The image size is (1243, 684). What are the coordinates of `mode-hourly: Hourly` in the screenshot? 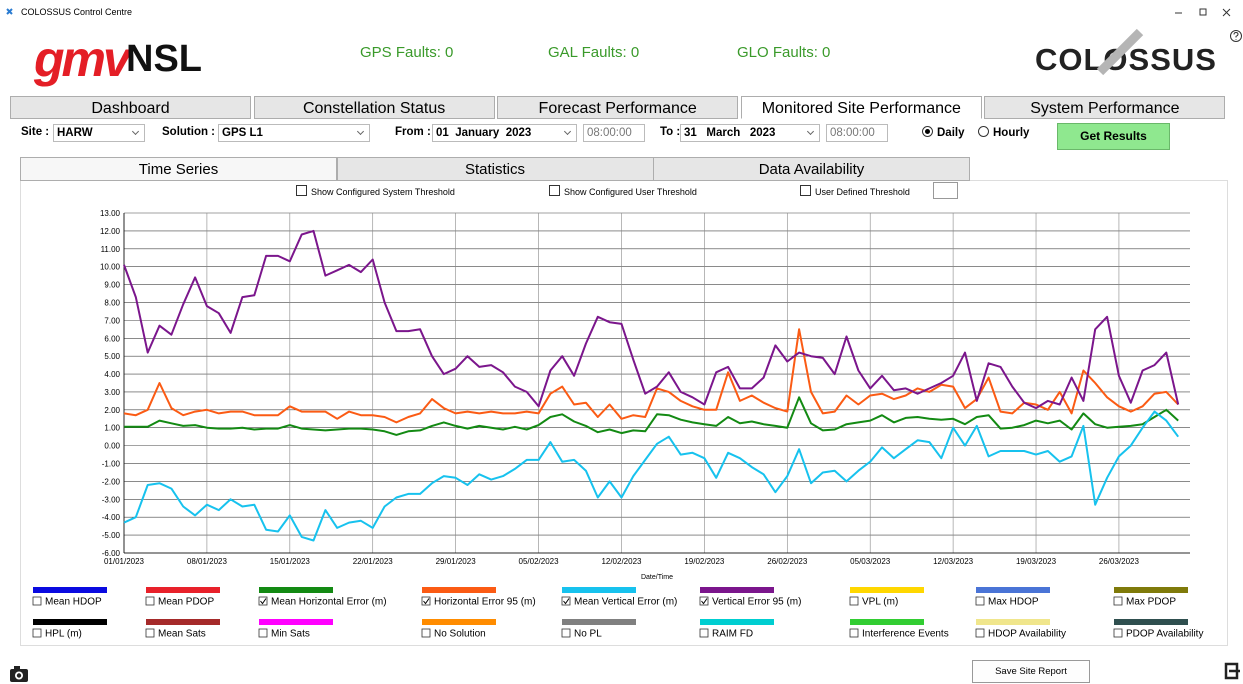 It's located at (1003, 132).